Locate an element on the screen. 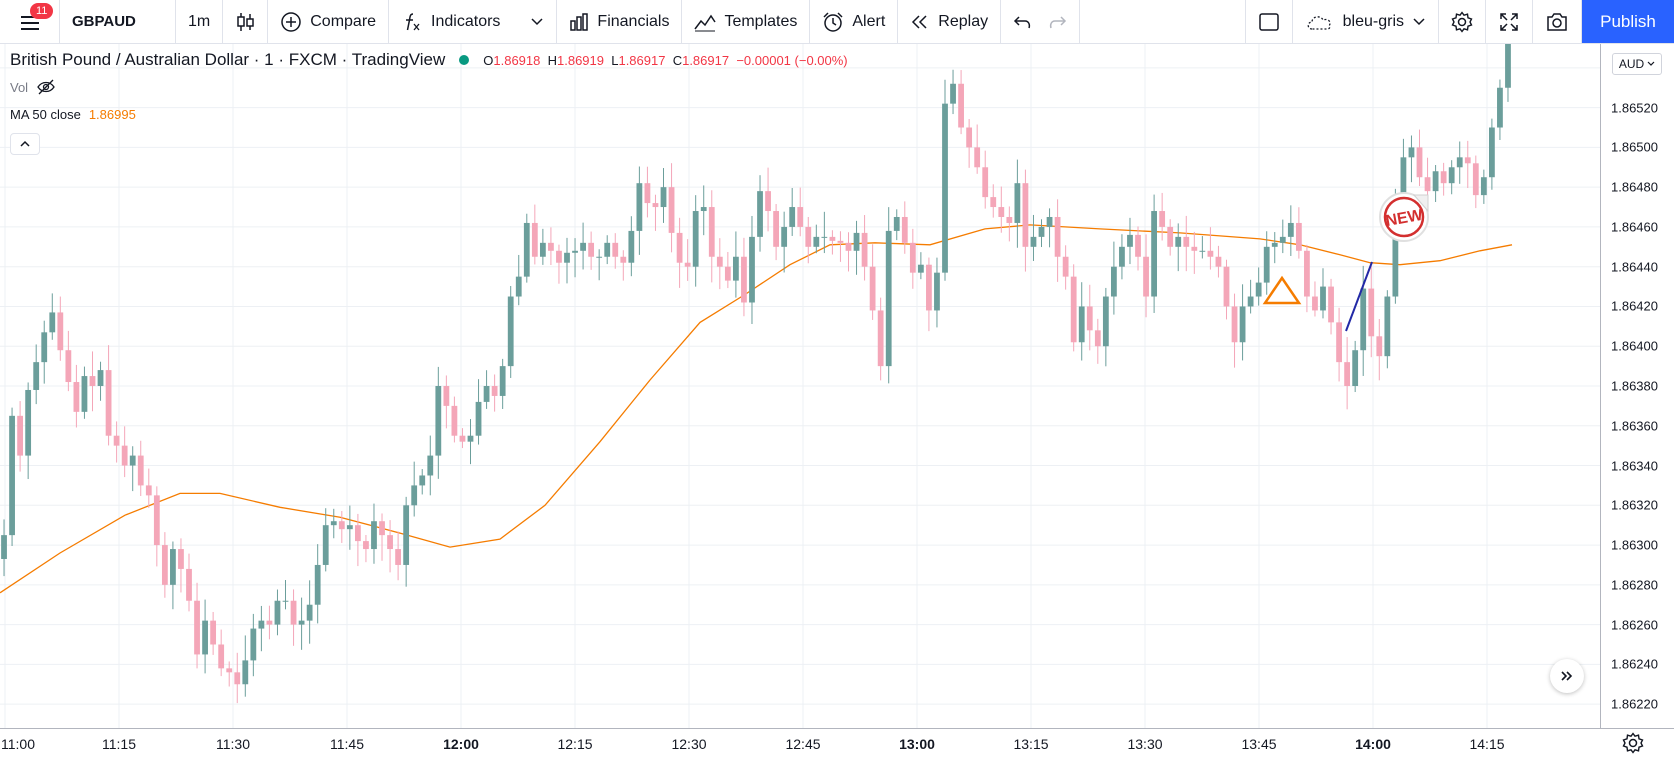 The height and width of the screenshot is (759, 1674). hidden-eye-icon is located at coordinates (46, 87).